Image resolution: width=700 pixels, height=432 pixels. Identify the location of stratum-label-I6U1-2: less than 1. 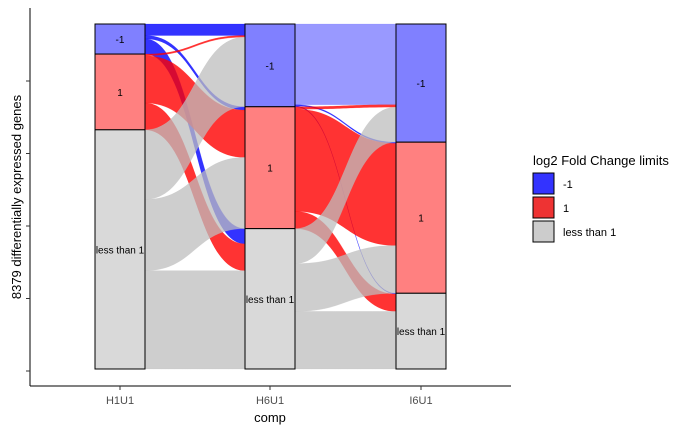
(421, 332).